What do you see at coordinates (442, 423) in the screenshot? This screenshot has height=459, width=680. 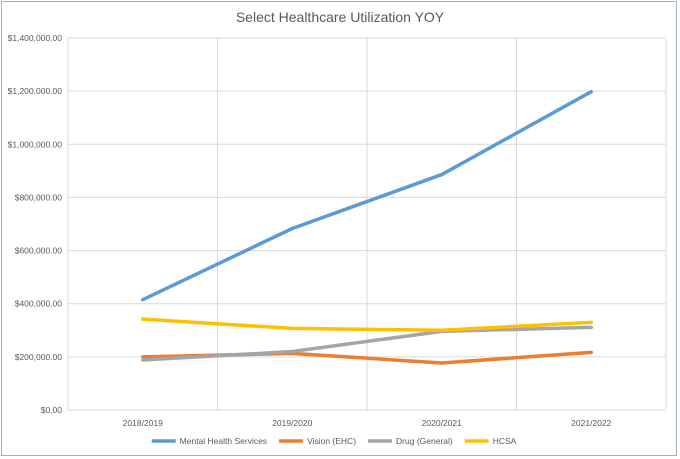 I see `x-tick-label: 2020/2021` at bounding box center [442, 423].